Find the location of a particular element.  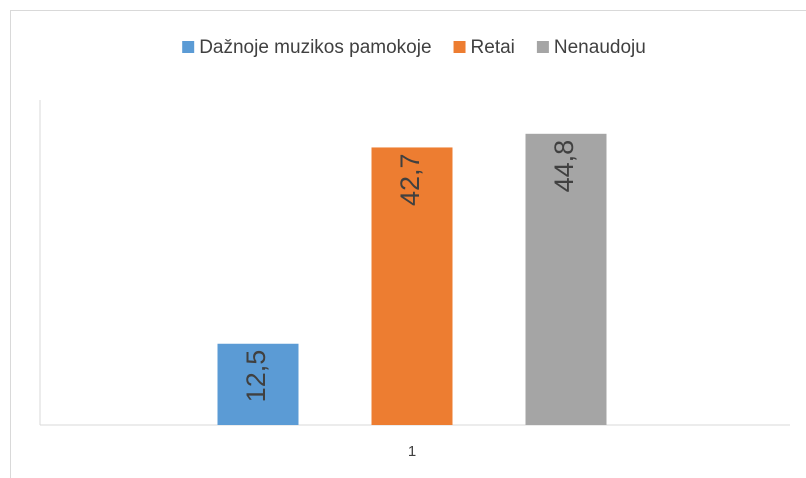

legend-label: Retai is located at coordinates (493, 47).